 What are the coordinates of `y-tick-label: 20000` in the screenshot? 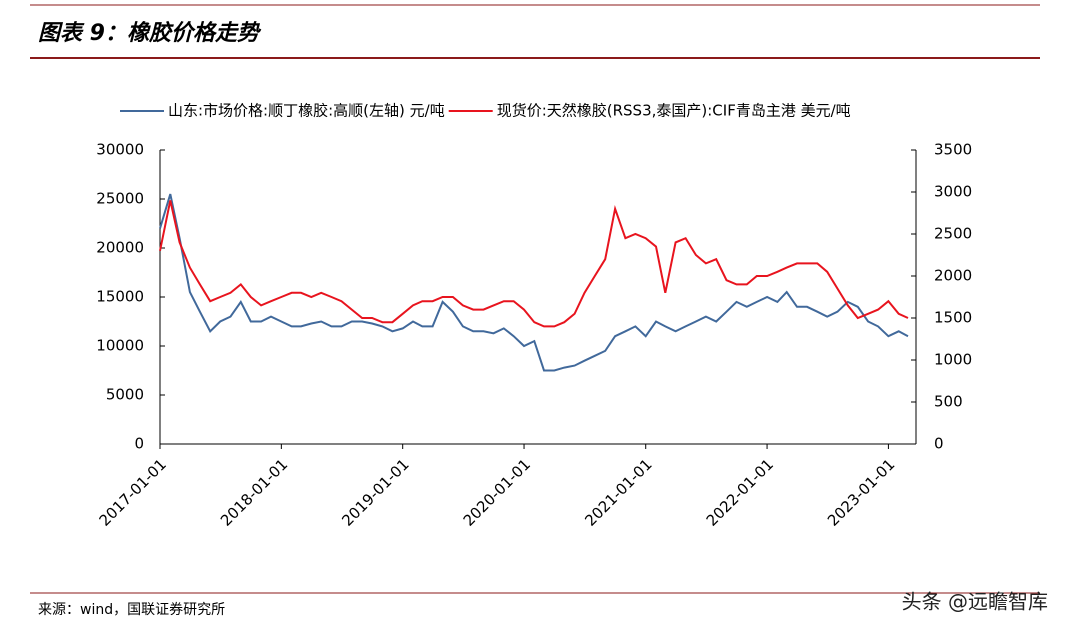 It's located at (120, 248).